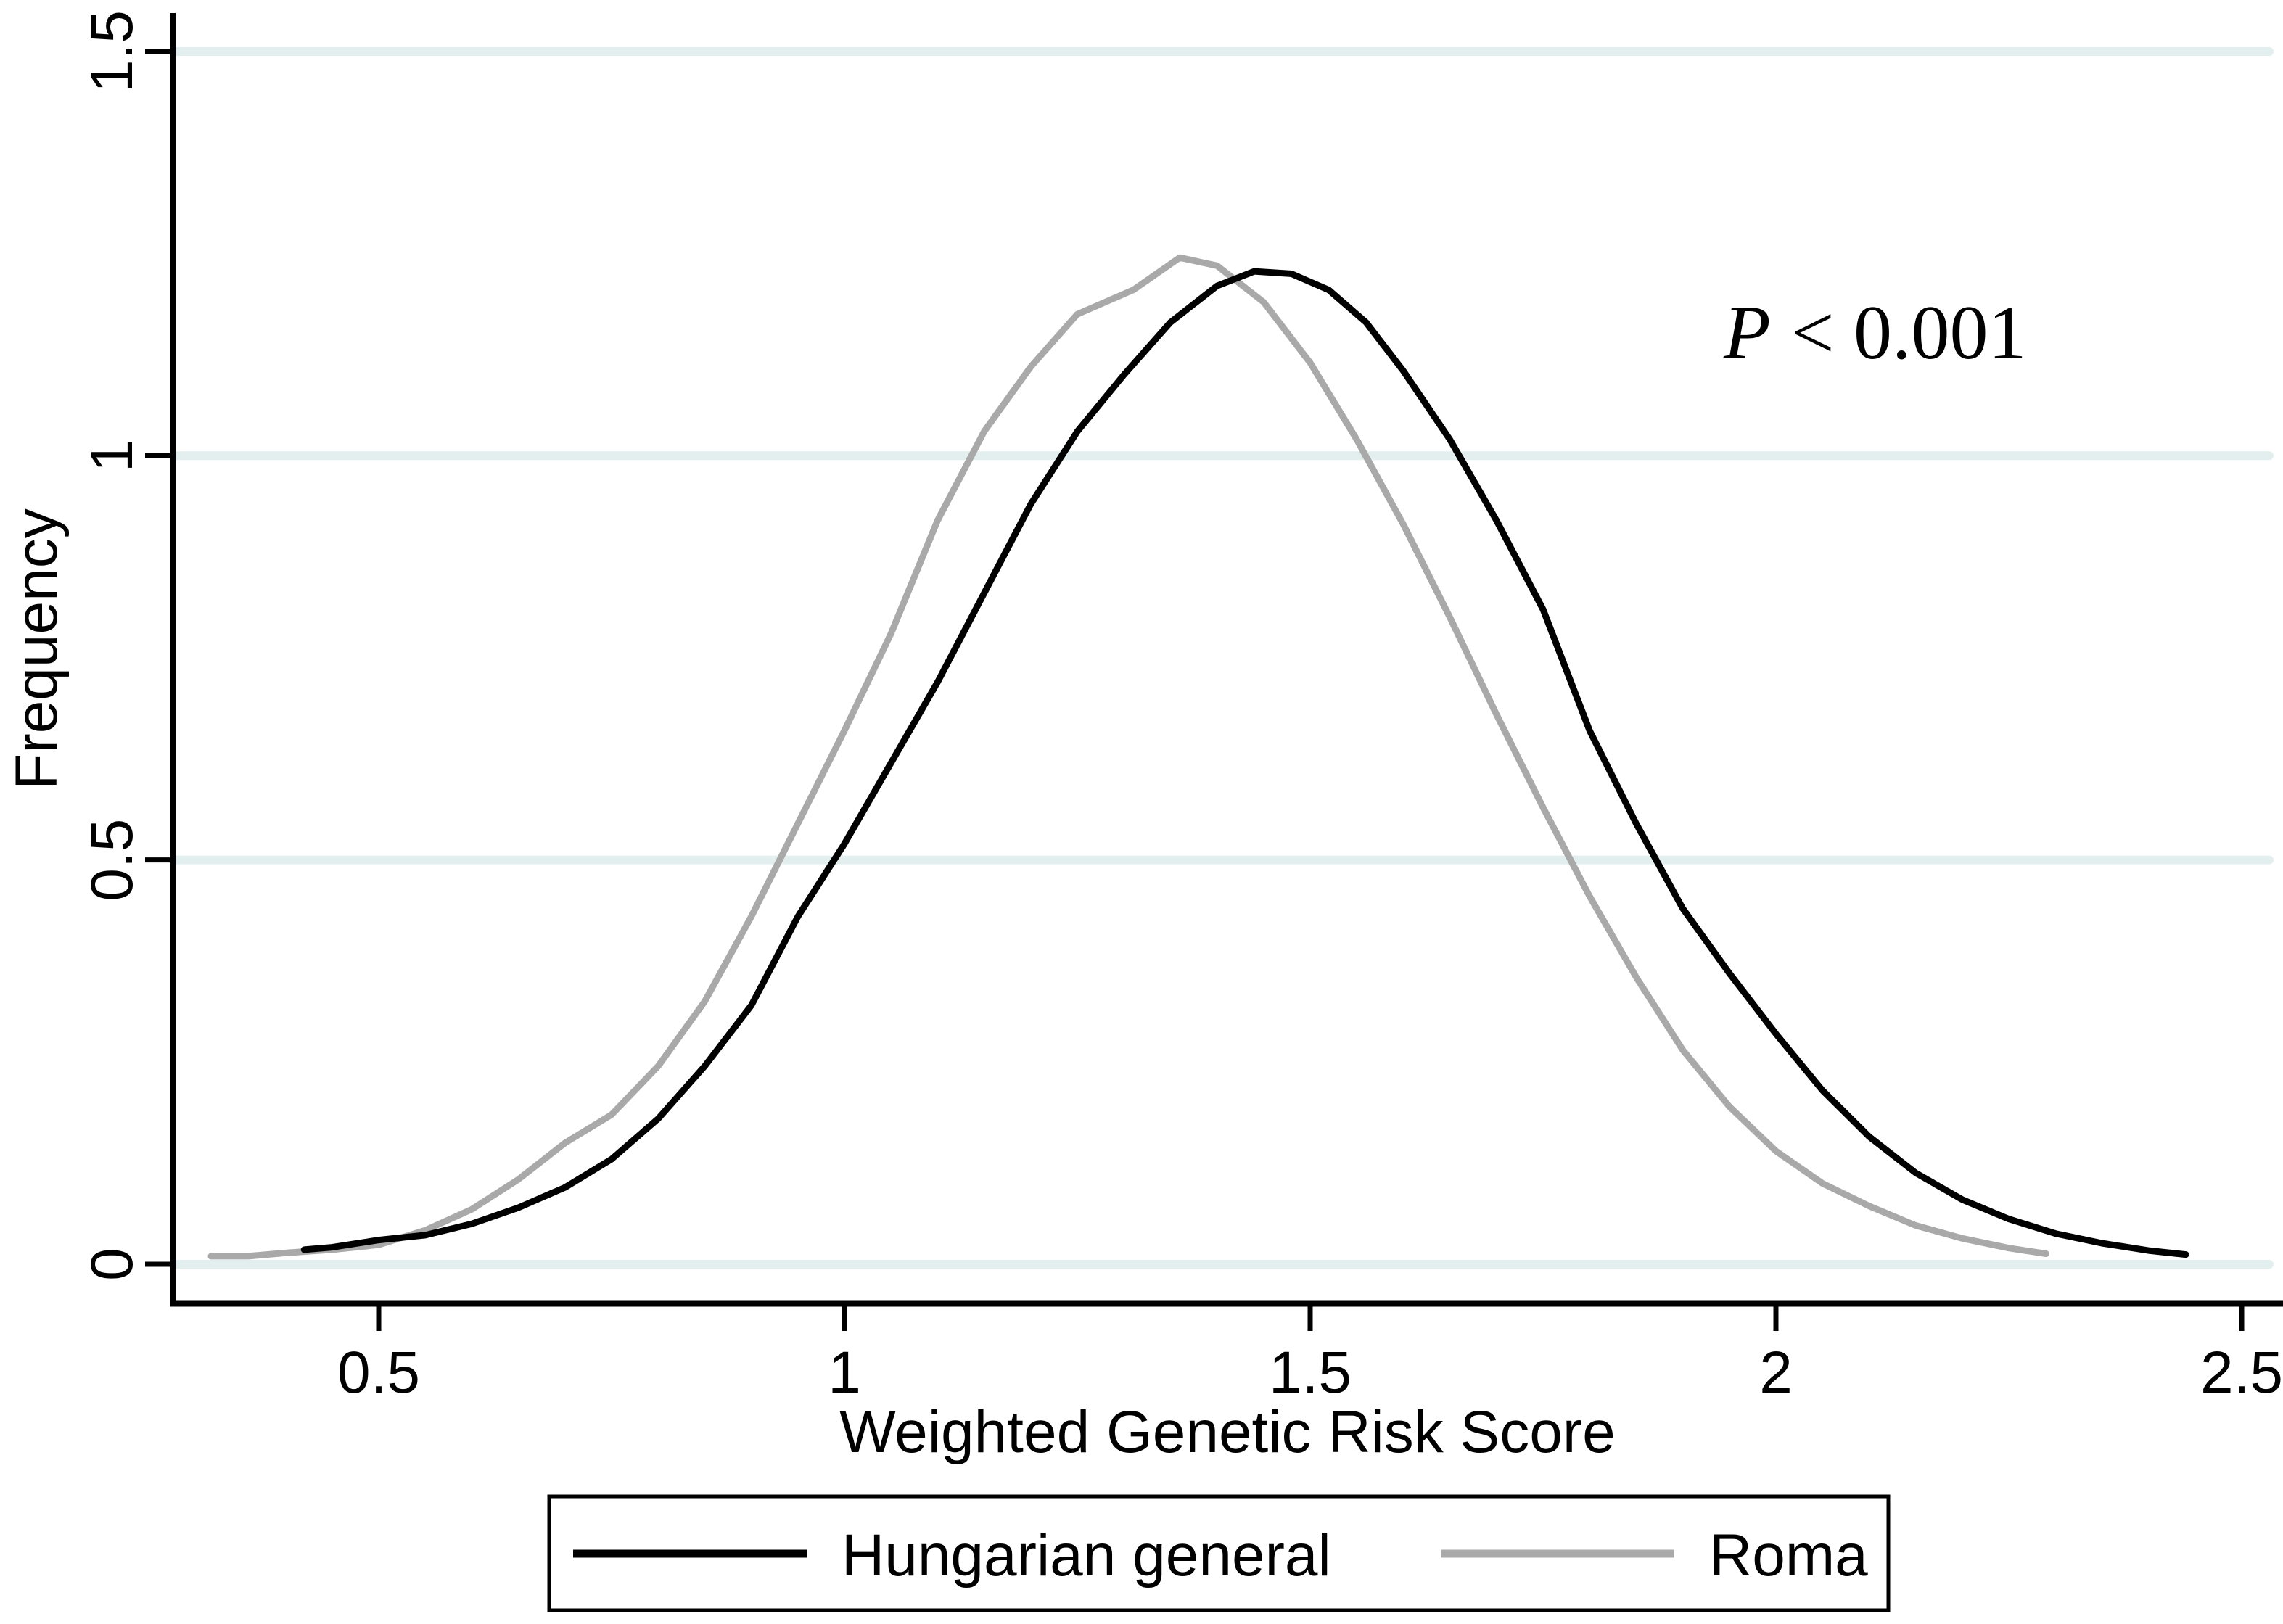 This screenshot has height=1624, width=2283. Describe the element at coordinates (1227, 1432) in the screenshot. I see `x-axis-title: Weighted Genetic Risk Score` at that location.